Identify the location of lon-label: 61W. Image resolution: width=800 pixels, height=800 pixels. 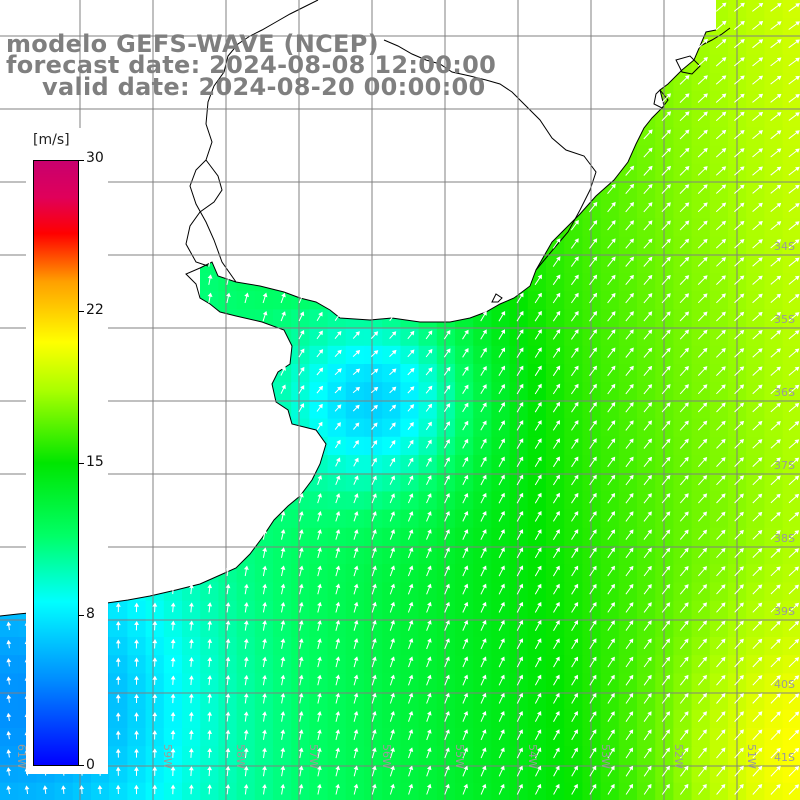
(21, 756).